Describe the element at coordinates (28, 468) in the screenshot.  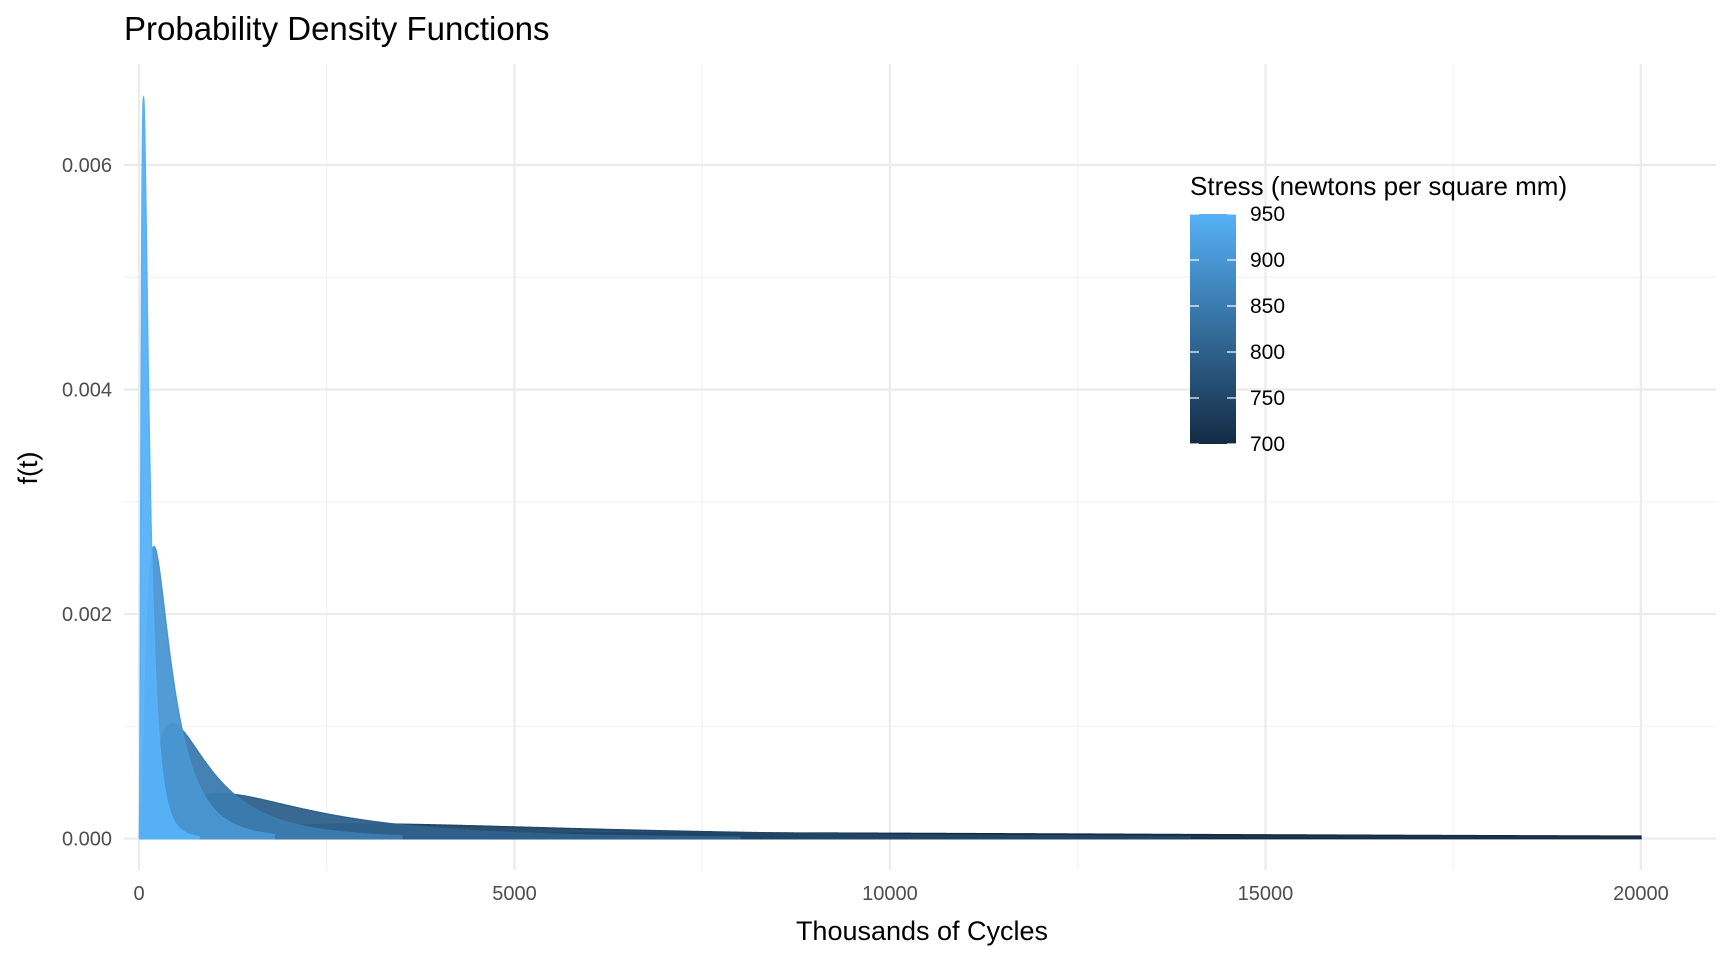
I see `y-axis-title: f(t)` at that location.